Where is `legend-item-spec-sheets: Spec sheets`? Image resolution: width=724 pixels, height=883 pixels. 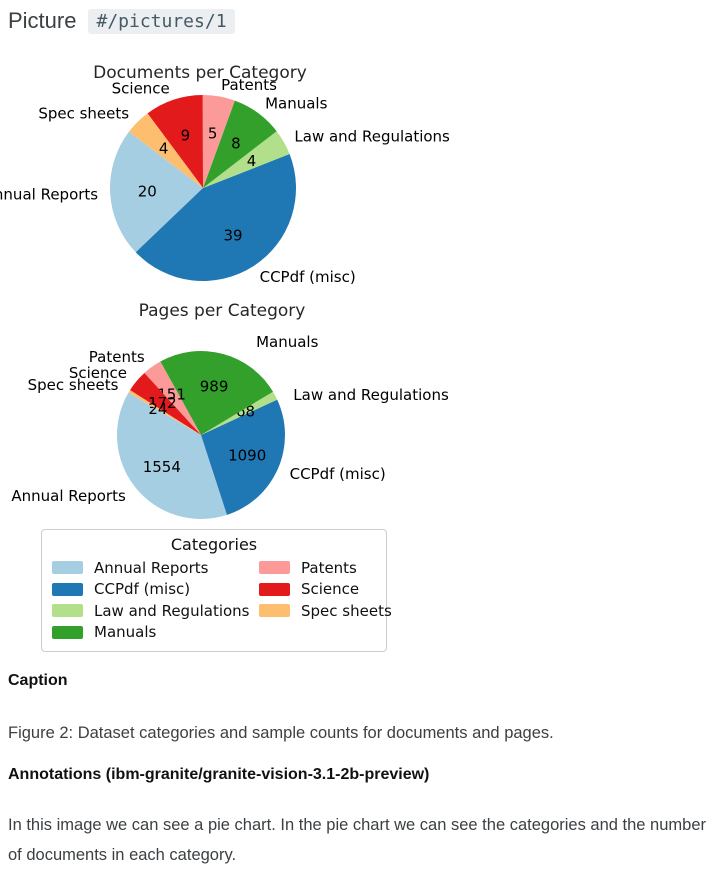
legend-item-spec-sheets: Spec sheets is located at coordinates (325, 611).